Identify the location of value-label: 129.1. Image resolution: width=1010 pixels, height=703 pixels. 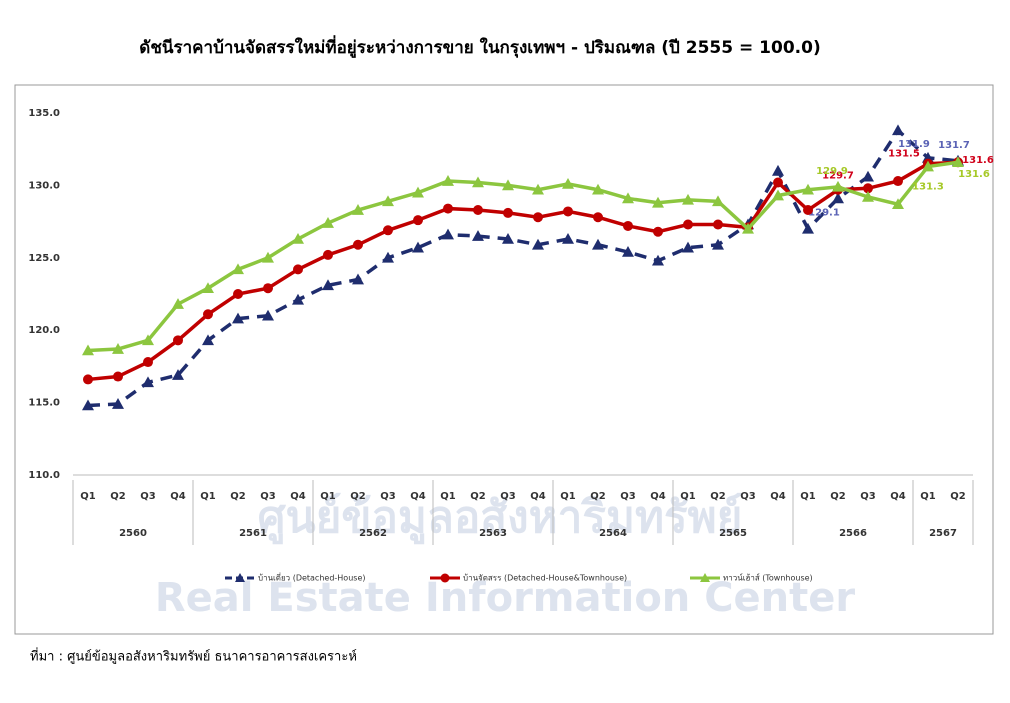
(824, 212).